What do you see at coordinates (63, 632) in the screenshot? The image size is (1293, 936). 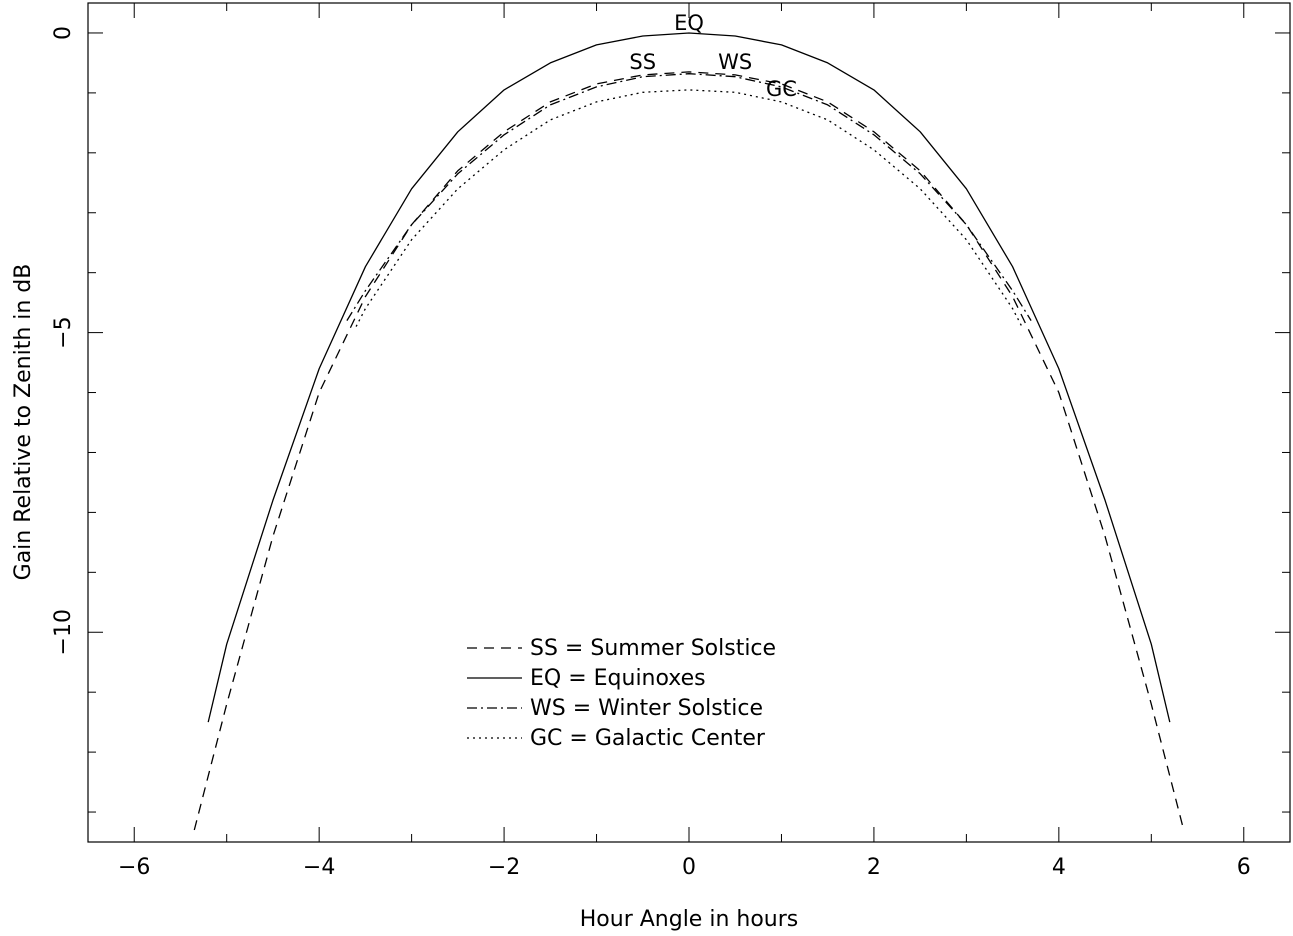 I see `y-tick-label: −10` at bounding box center [63, 632].